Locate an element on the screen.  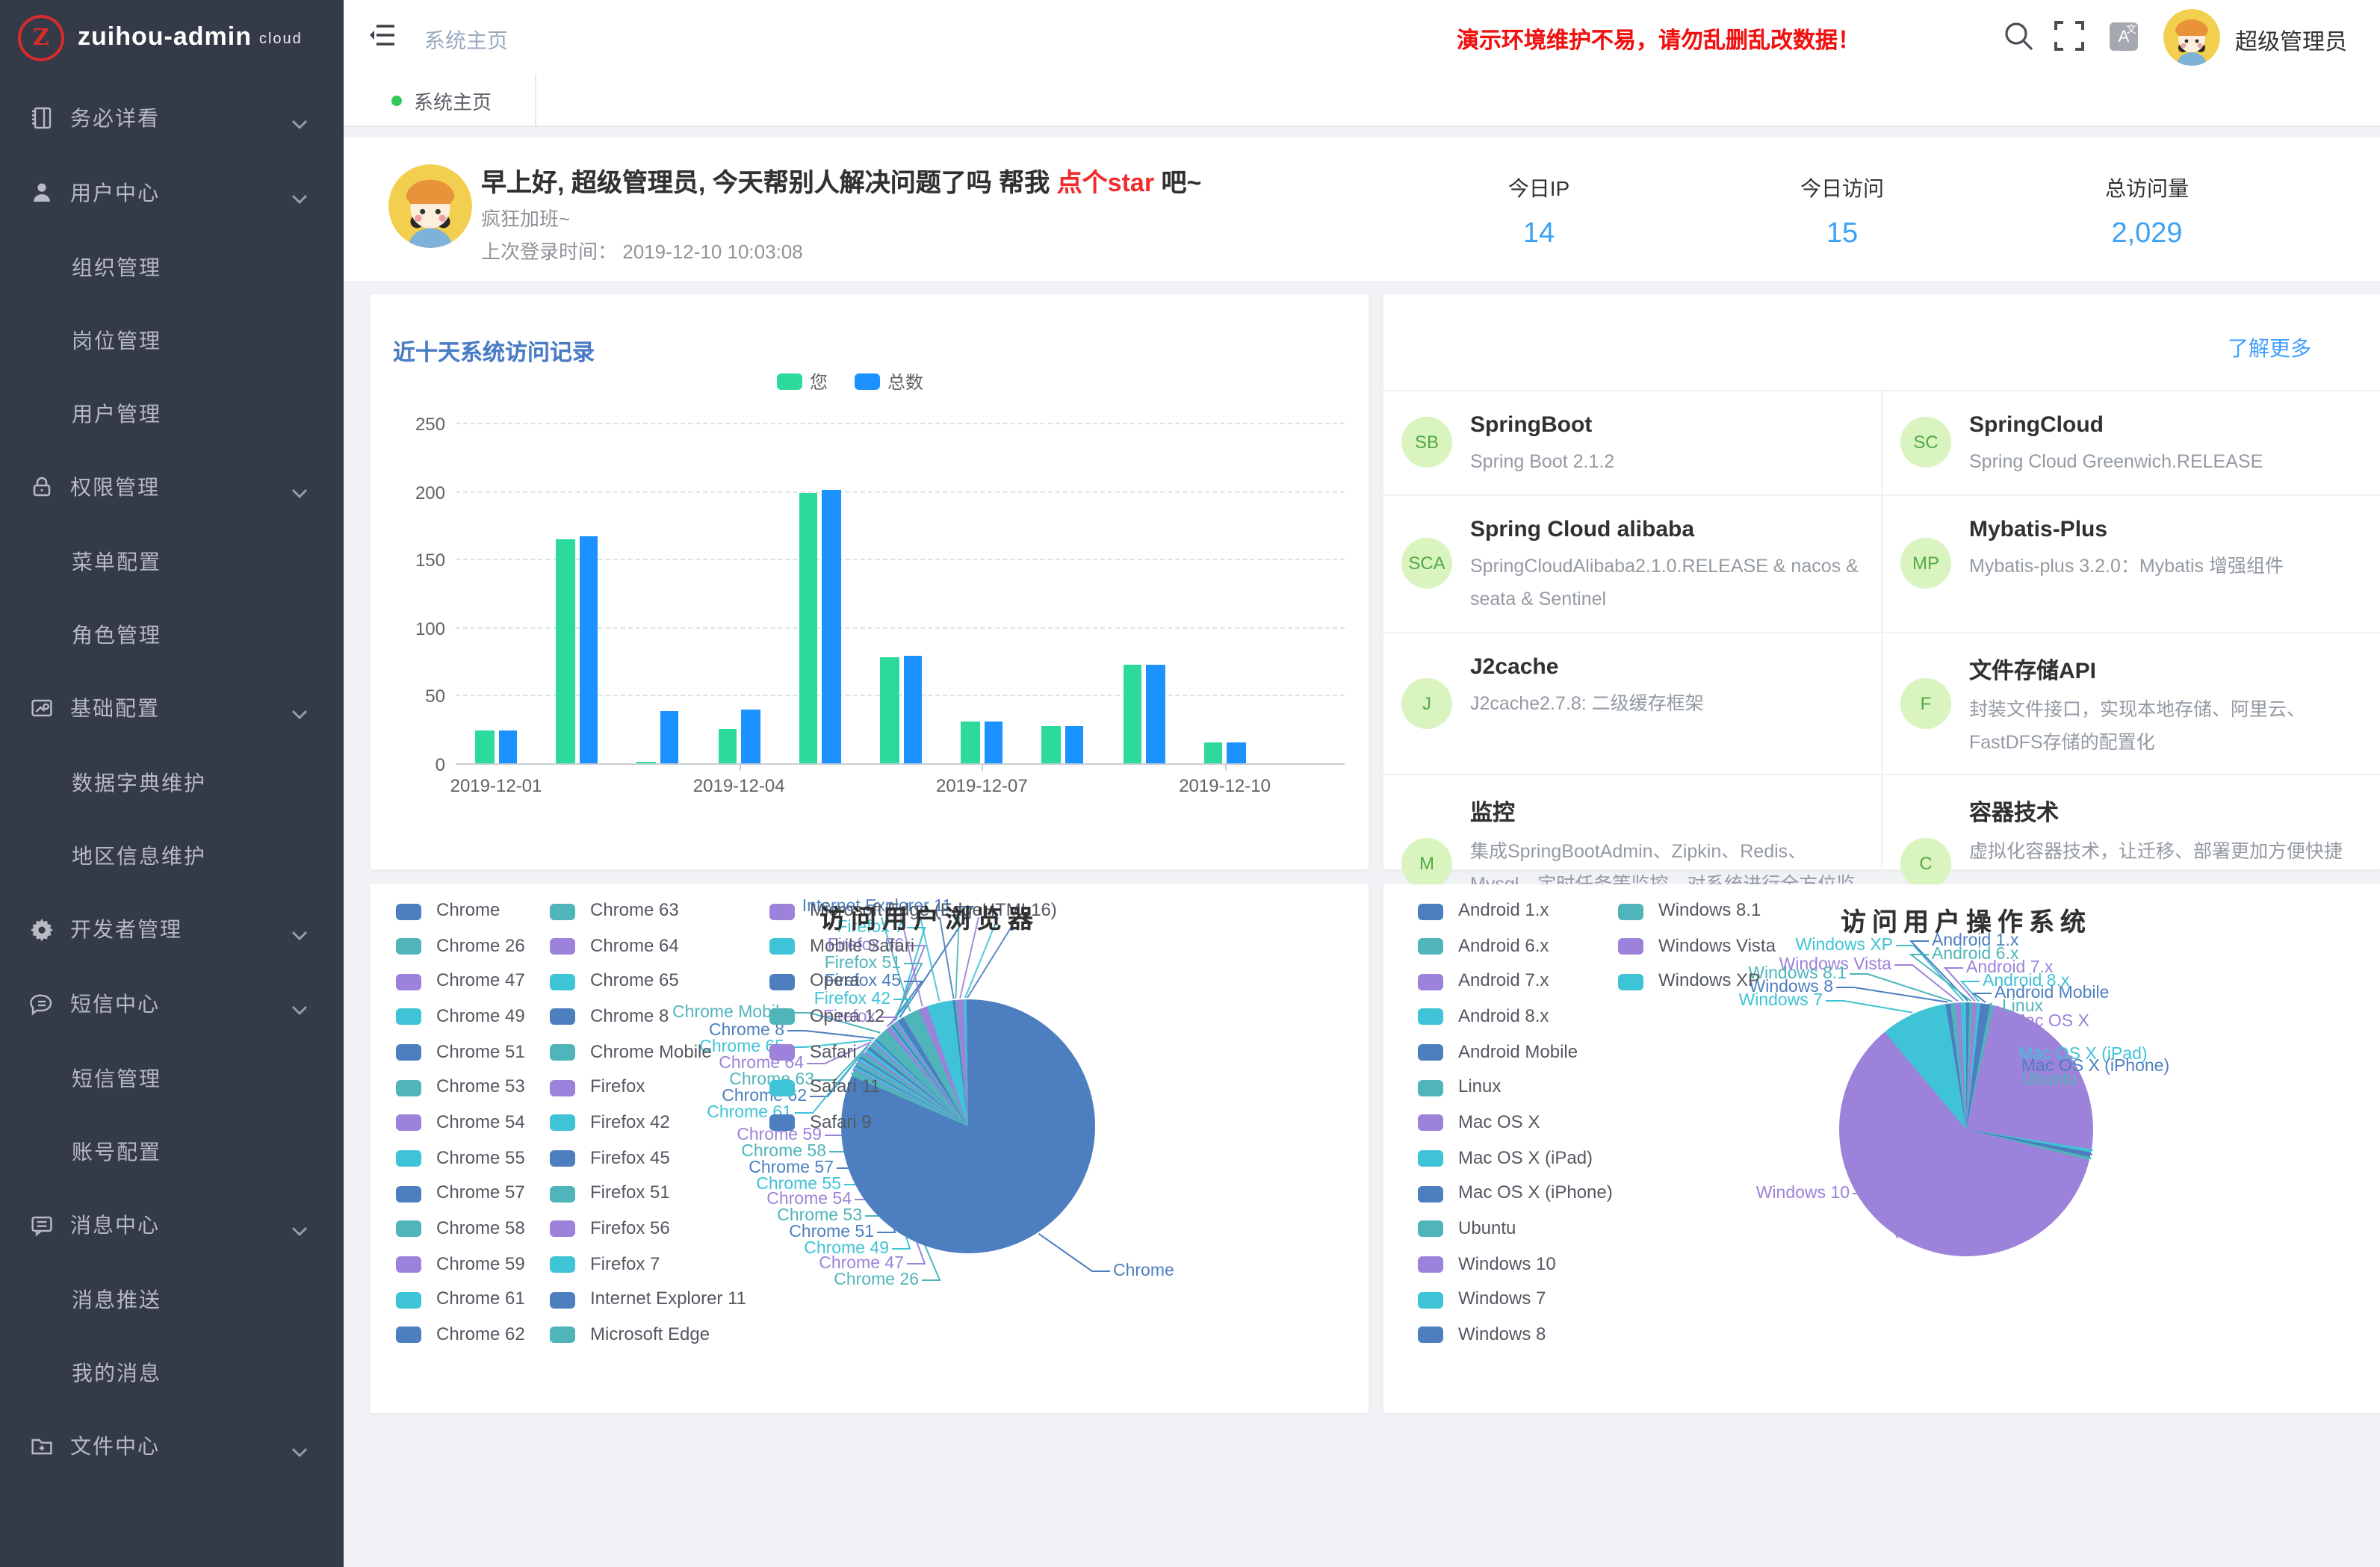
search-icon is located at coordinates (2019, 40).